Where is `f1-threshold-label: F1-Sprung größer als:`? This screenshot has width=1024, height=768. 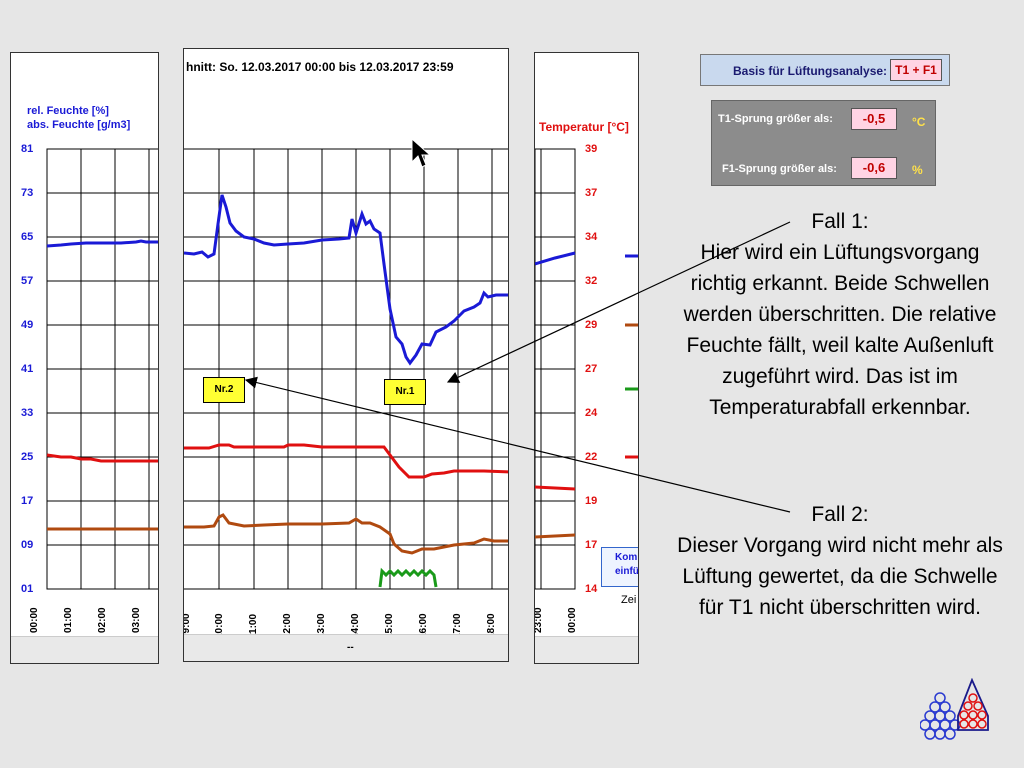
f1-threshold-label: F1-Sprung größer als: is located at coordinates (779, 169).